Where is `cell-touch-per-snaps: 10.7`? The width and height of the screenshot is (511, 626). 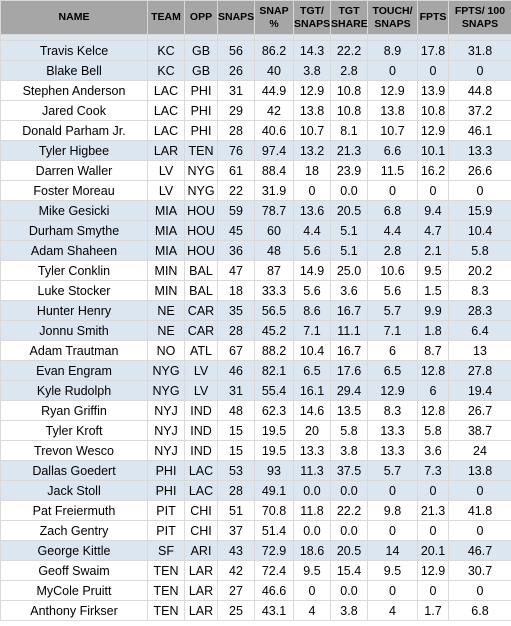 cell-touch-per-snaps: 10.7 is located at coordinates (392, 130).